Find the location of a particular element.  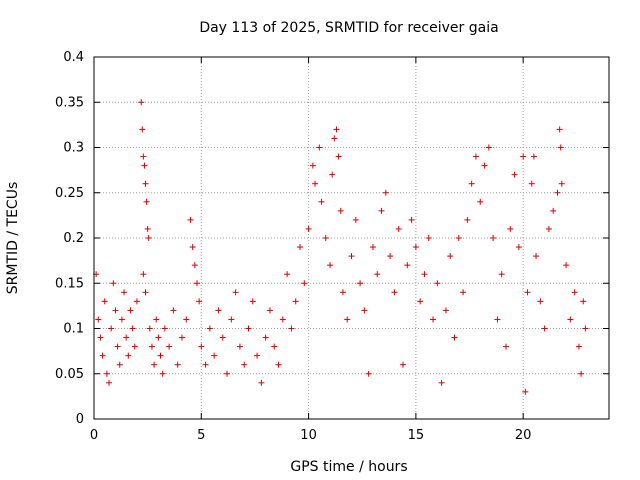

x-axis-label: GPS time / hours is located at coordinates (348, 467).